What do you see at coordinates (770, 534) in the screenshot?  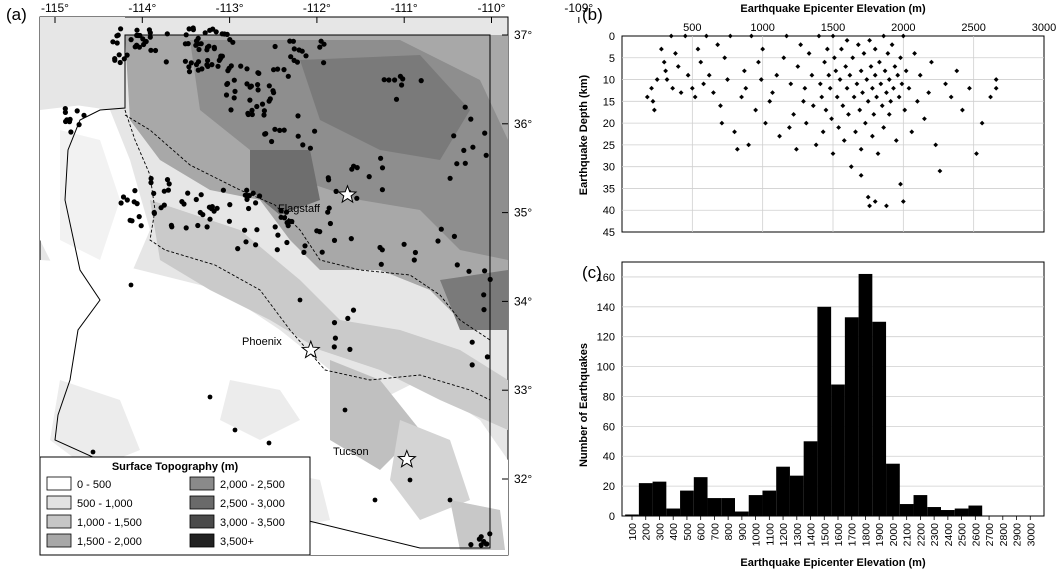 I see `hist-x-tick-label: 1100` at bounding box center [770, 534].